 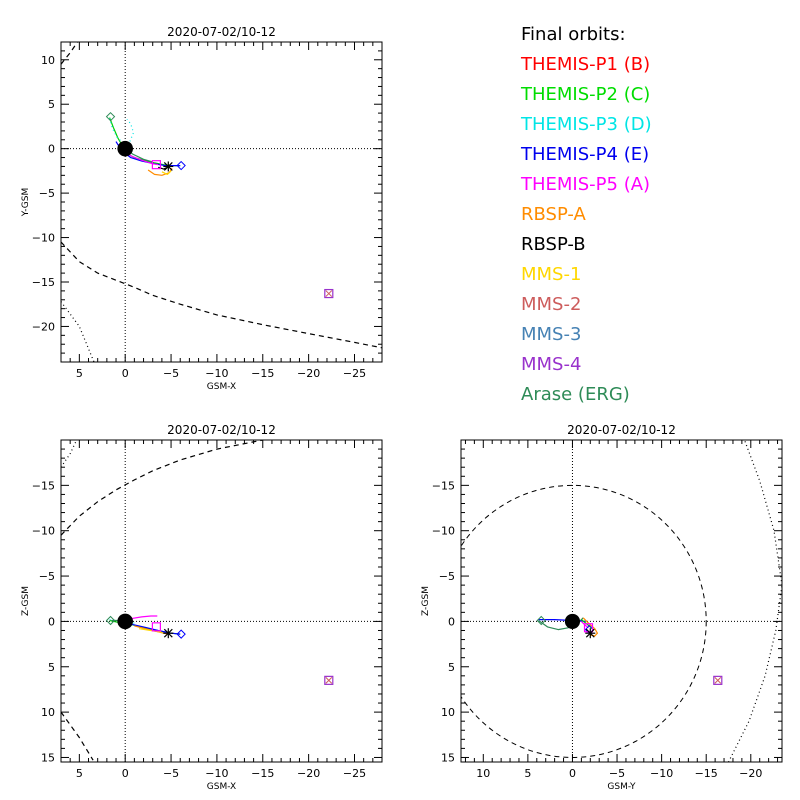 I want to click on legend-title: Final orbits:, so click(x=573, y=34).